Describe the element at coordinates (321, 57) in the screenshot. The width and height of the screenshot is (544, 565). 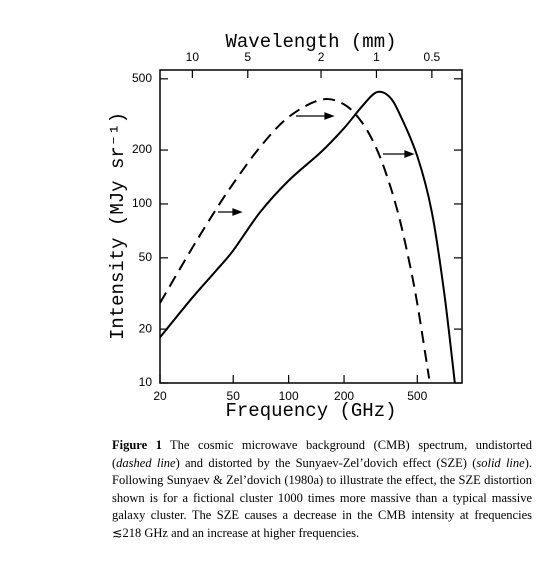
I see `x2-tick-label: 2` at that location.